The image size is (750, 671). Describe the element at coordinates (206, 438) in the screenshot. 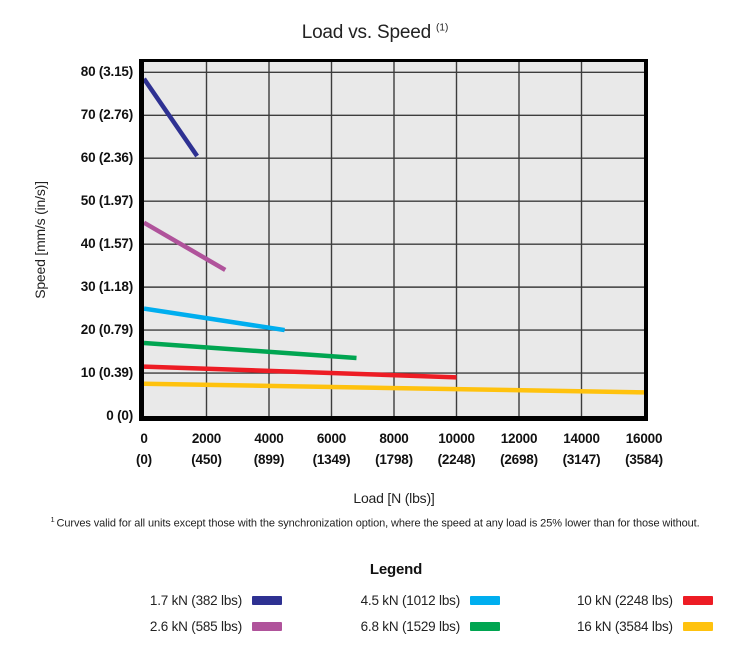

I see `x-tick-label-newtons: 2000` at that location.